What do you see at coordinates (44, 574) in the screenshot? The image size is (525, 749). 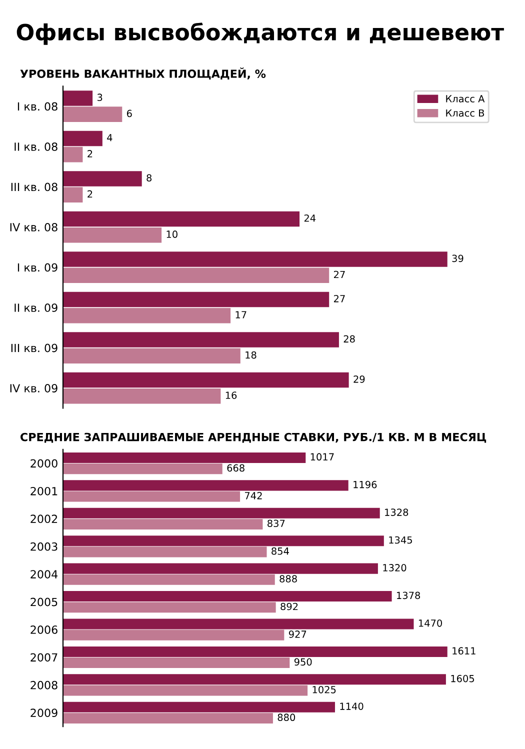 I see `y-tick-label: 2004` at bounding box center [44, 574].